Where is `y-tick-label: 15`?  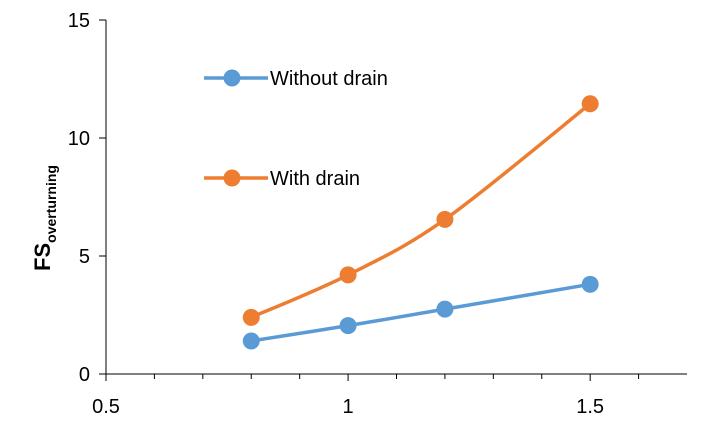
y-tick-label: 15 is located at coordinates (79, 21).